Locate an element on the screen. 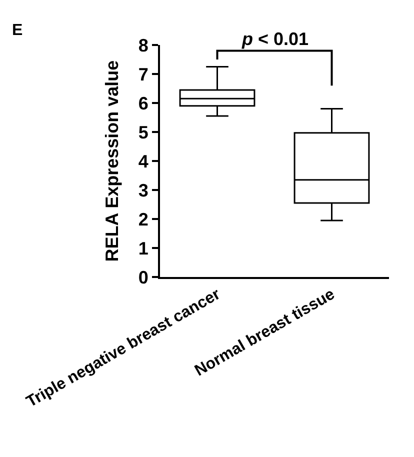 The image size is (414, 457). y-tick-label: 1 is located at coordinates (143, 248).